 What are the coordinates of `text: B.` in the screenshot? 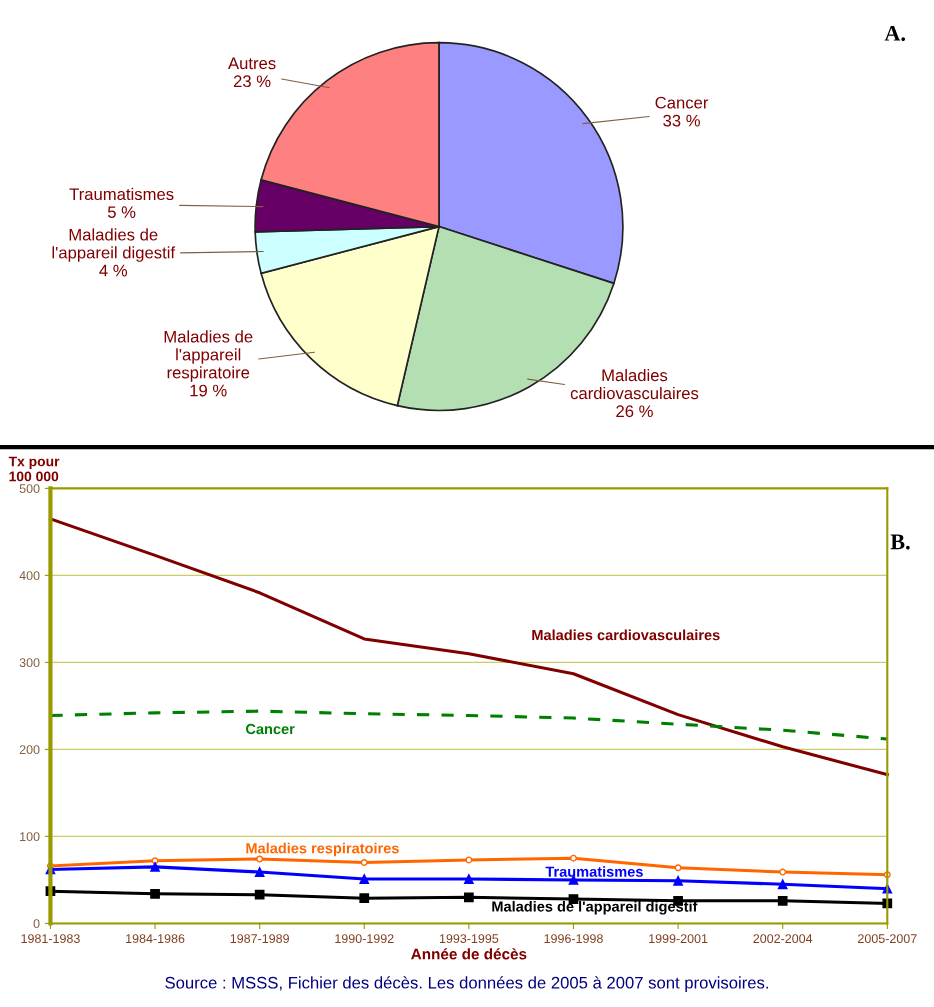 It's located at (900, 542).